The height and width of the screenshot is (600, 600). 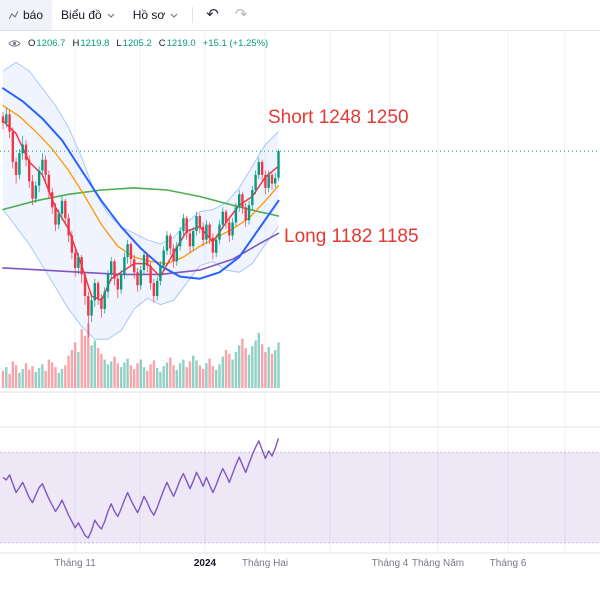 What do you see at coordinates (300, 15) in the screenshot?
I see `top-toolbar: báo Biểu đồ Hồ sơ ↶ ↷` at bounding box center [300, 15].